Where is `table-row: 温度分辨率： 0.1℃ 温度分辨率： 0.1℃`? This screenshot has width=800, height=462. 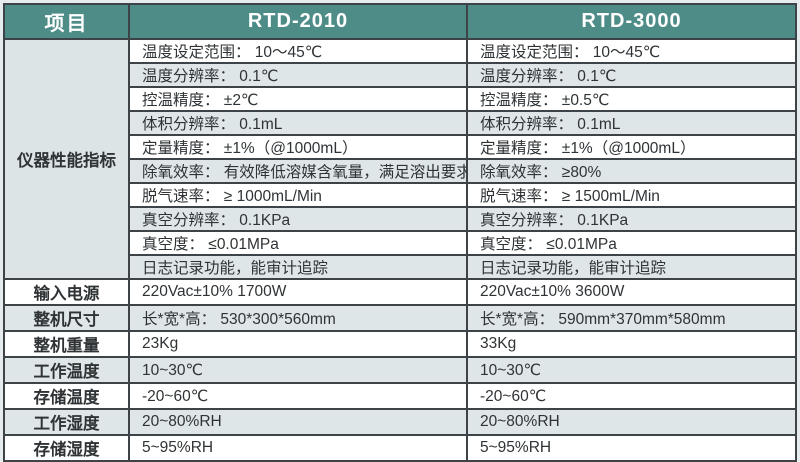
table-row: 温度分辨率： 0.1℃ 温度分辨率： 0.1℃ is located at coordinates (400, 75).